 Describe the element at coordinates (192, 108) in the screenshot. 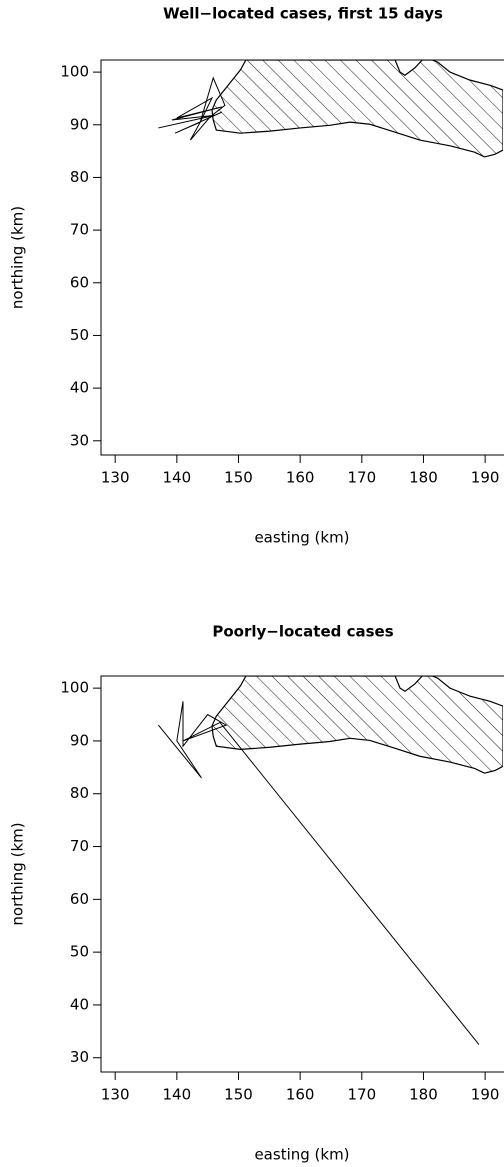

I see `track` at that location.